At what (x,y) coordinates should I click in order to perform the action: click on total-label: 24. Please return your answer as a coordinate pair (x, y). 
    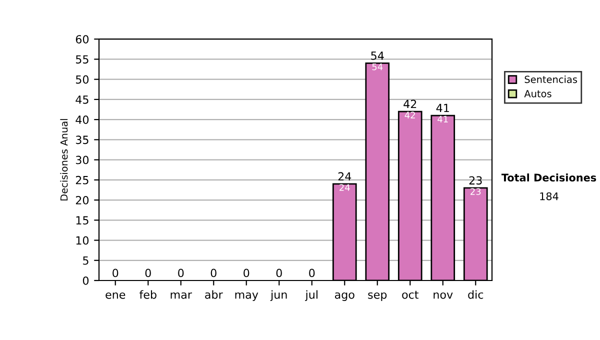
    Looking at the image, I should click on (345, 176).